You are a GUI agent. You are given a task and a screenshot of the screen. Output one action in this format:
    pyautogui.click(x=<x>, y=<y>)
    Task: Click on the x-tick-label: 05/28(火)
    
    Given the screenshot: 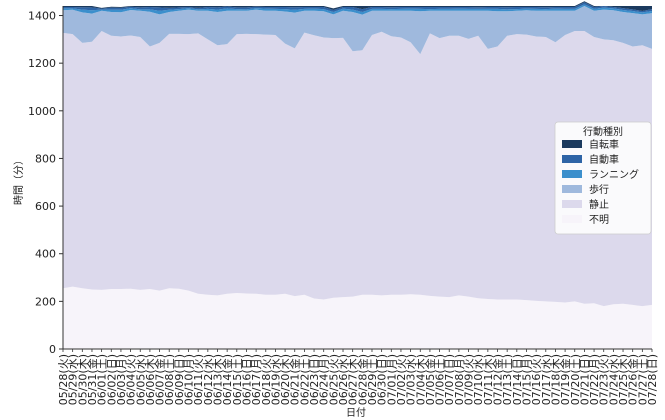 What is the action you would take?
    pyautogui.click(x=63, y=379)
    